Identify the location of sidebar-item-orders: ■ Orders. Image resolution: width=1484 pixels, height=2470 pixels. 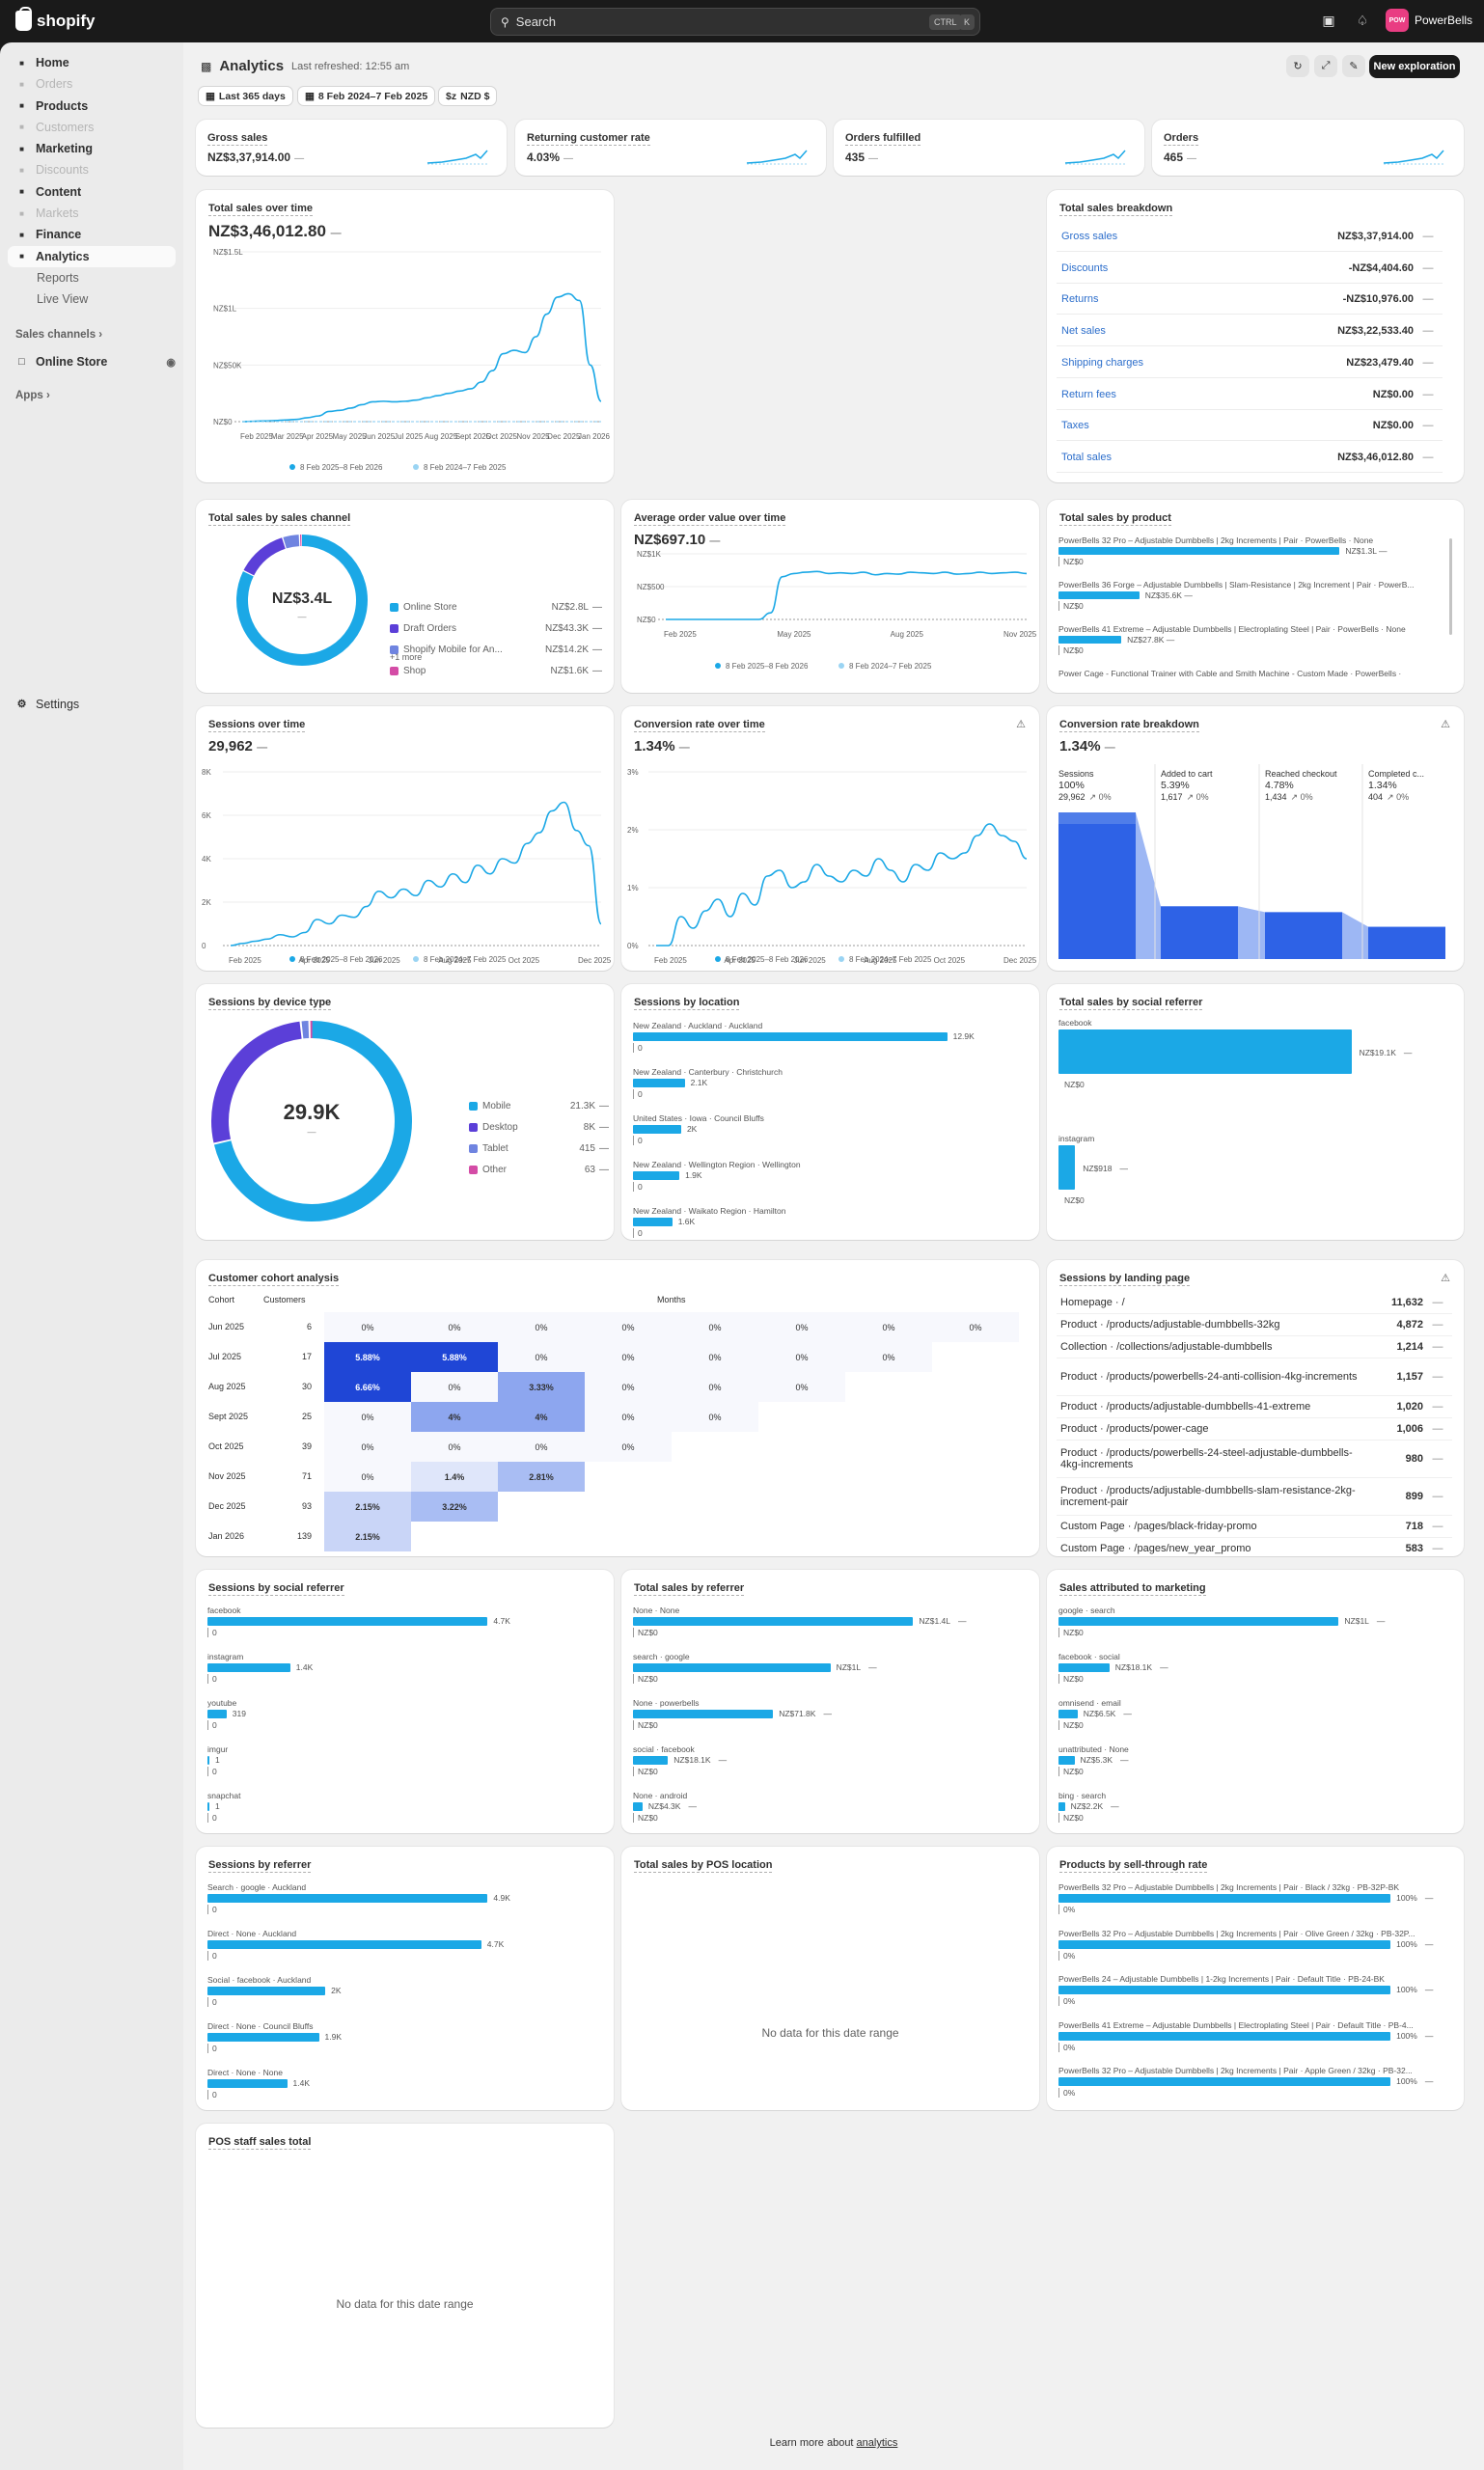
(92, 84).